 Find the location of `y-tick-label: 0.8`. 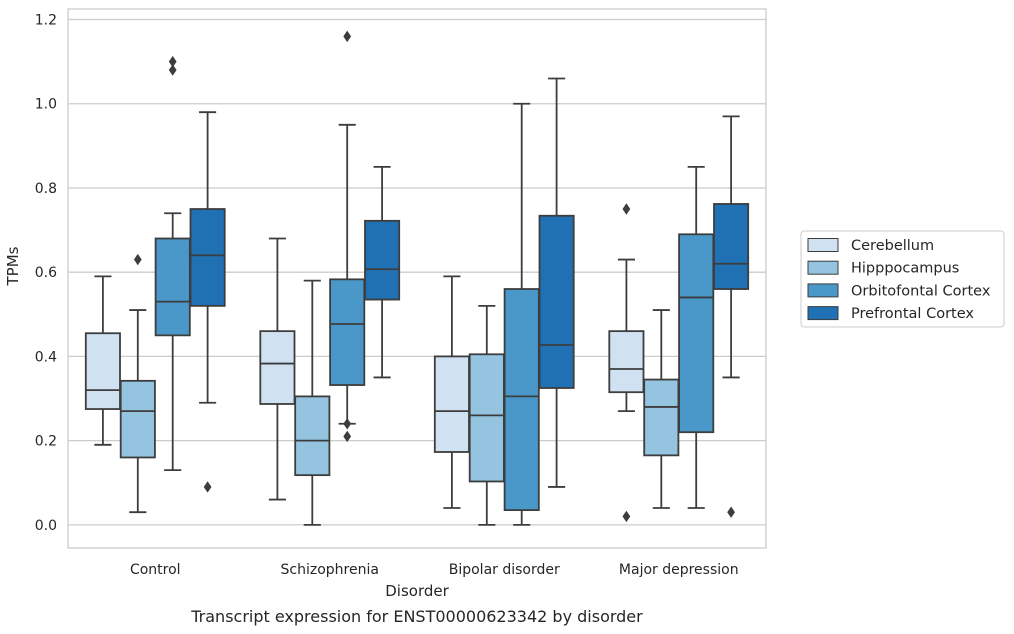

y-tick-label: 0.8 is located at coordinates (46, 189).